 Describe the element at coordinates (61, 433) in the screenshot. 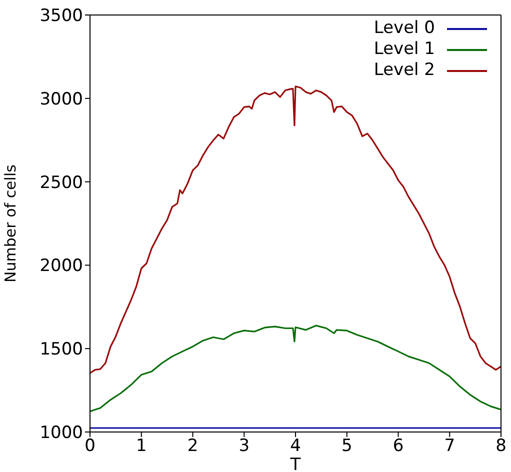

I see `y-tick-label: 1000` at that location.